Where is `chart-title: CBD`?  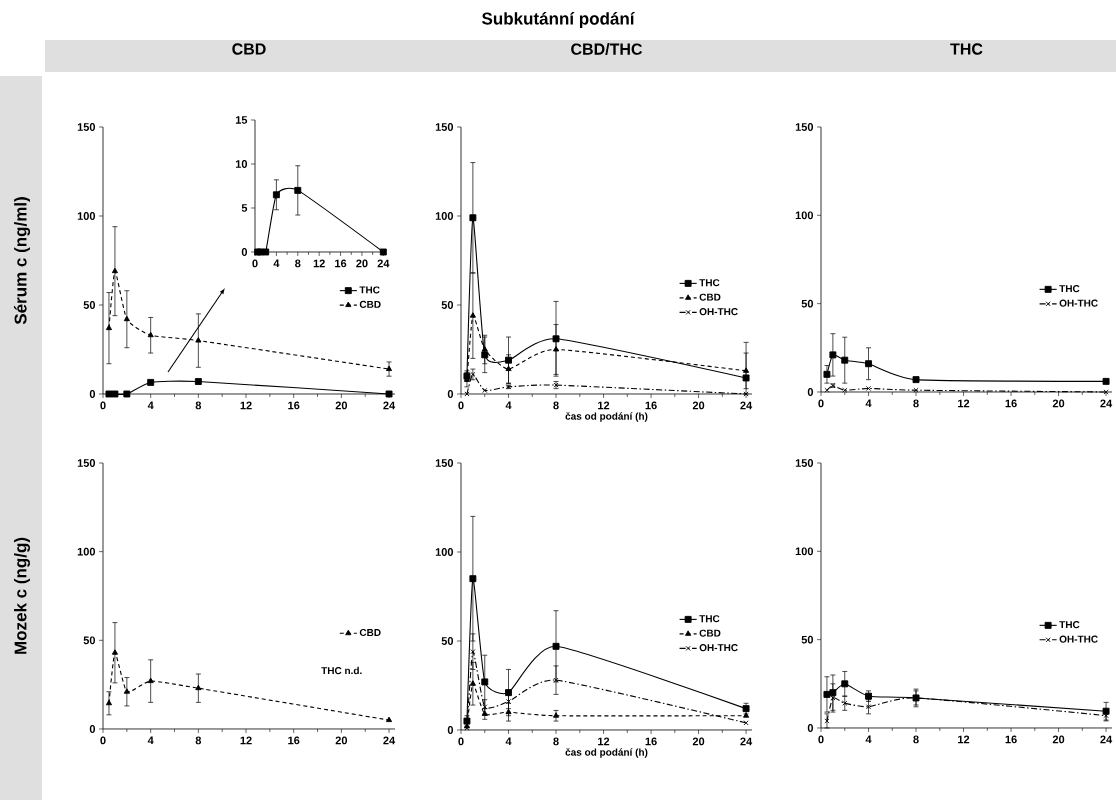
chart-title: CBD is located at coordinates (249, 49).